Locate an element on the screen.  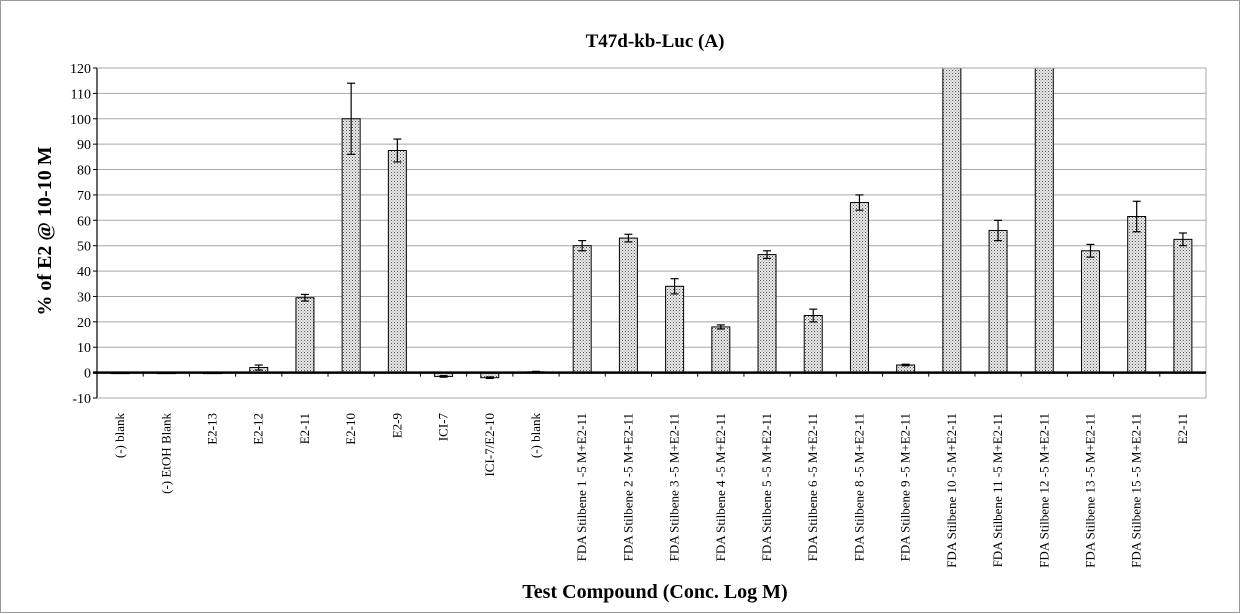
x-category-label: FDA Stilbene 1 -5 M+E2-11 is located at coordinates (581, 487).